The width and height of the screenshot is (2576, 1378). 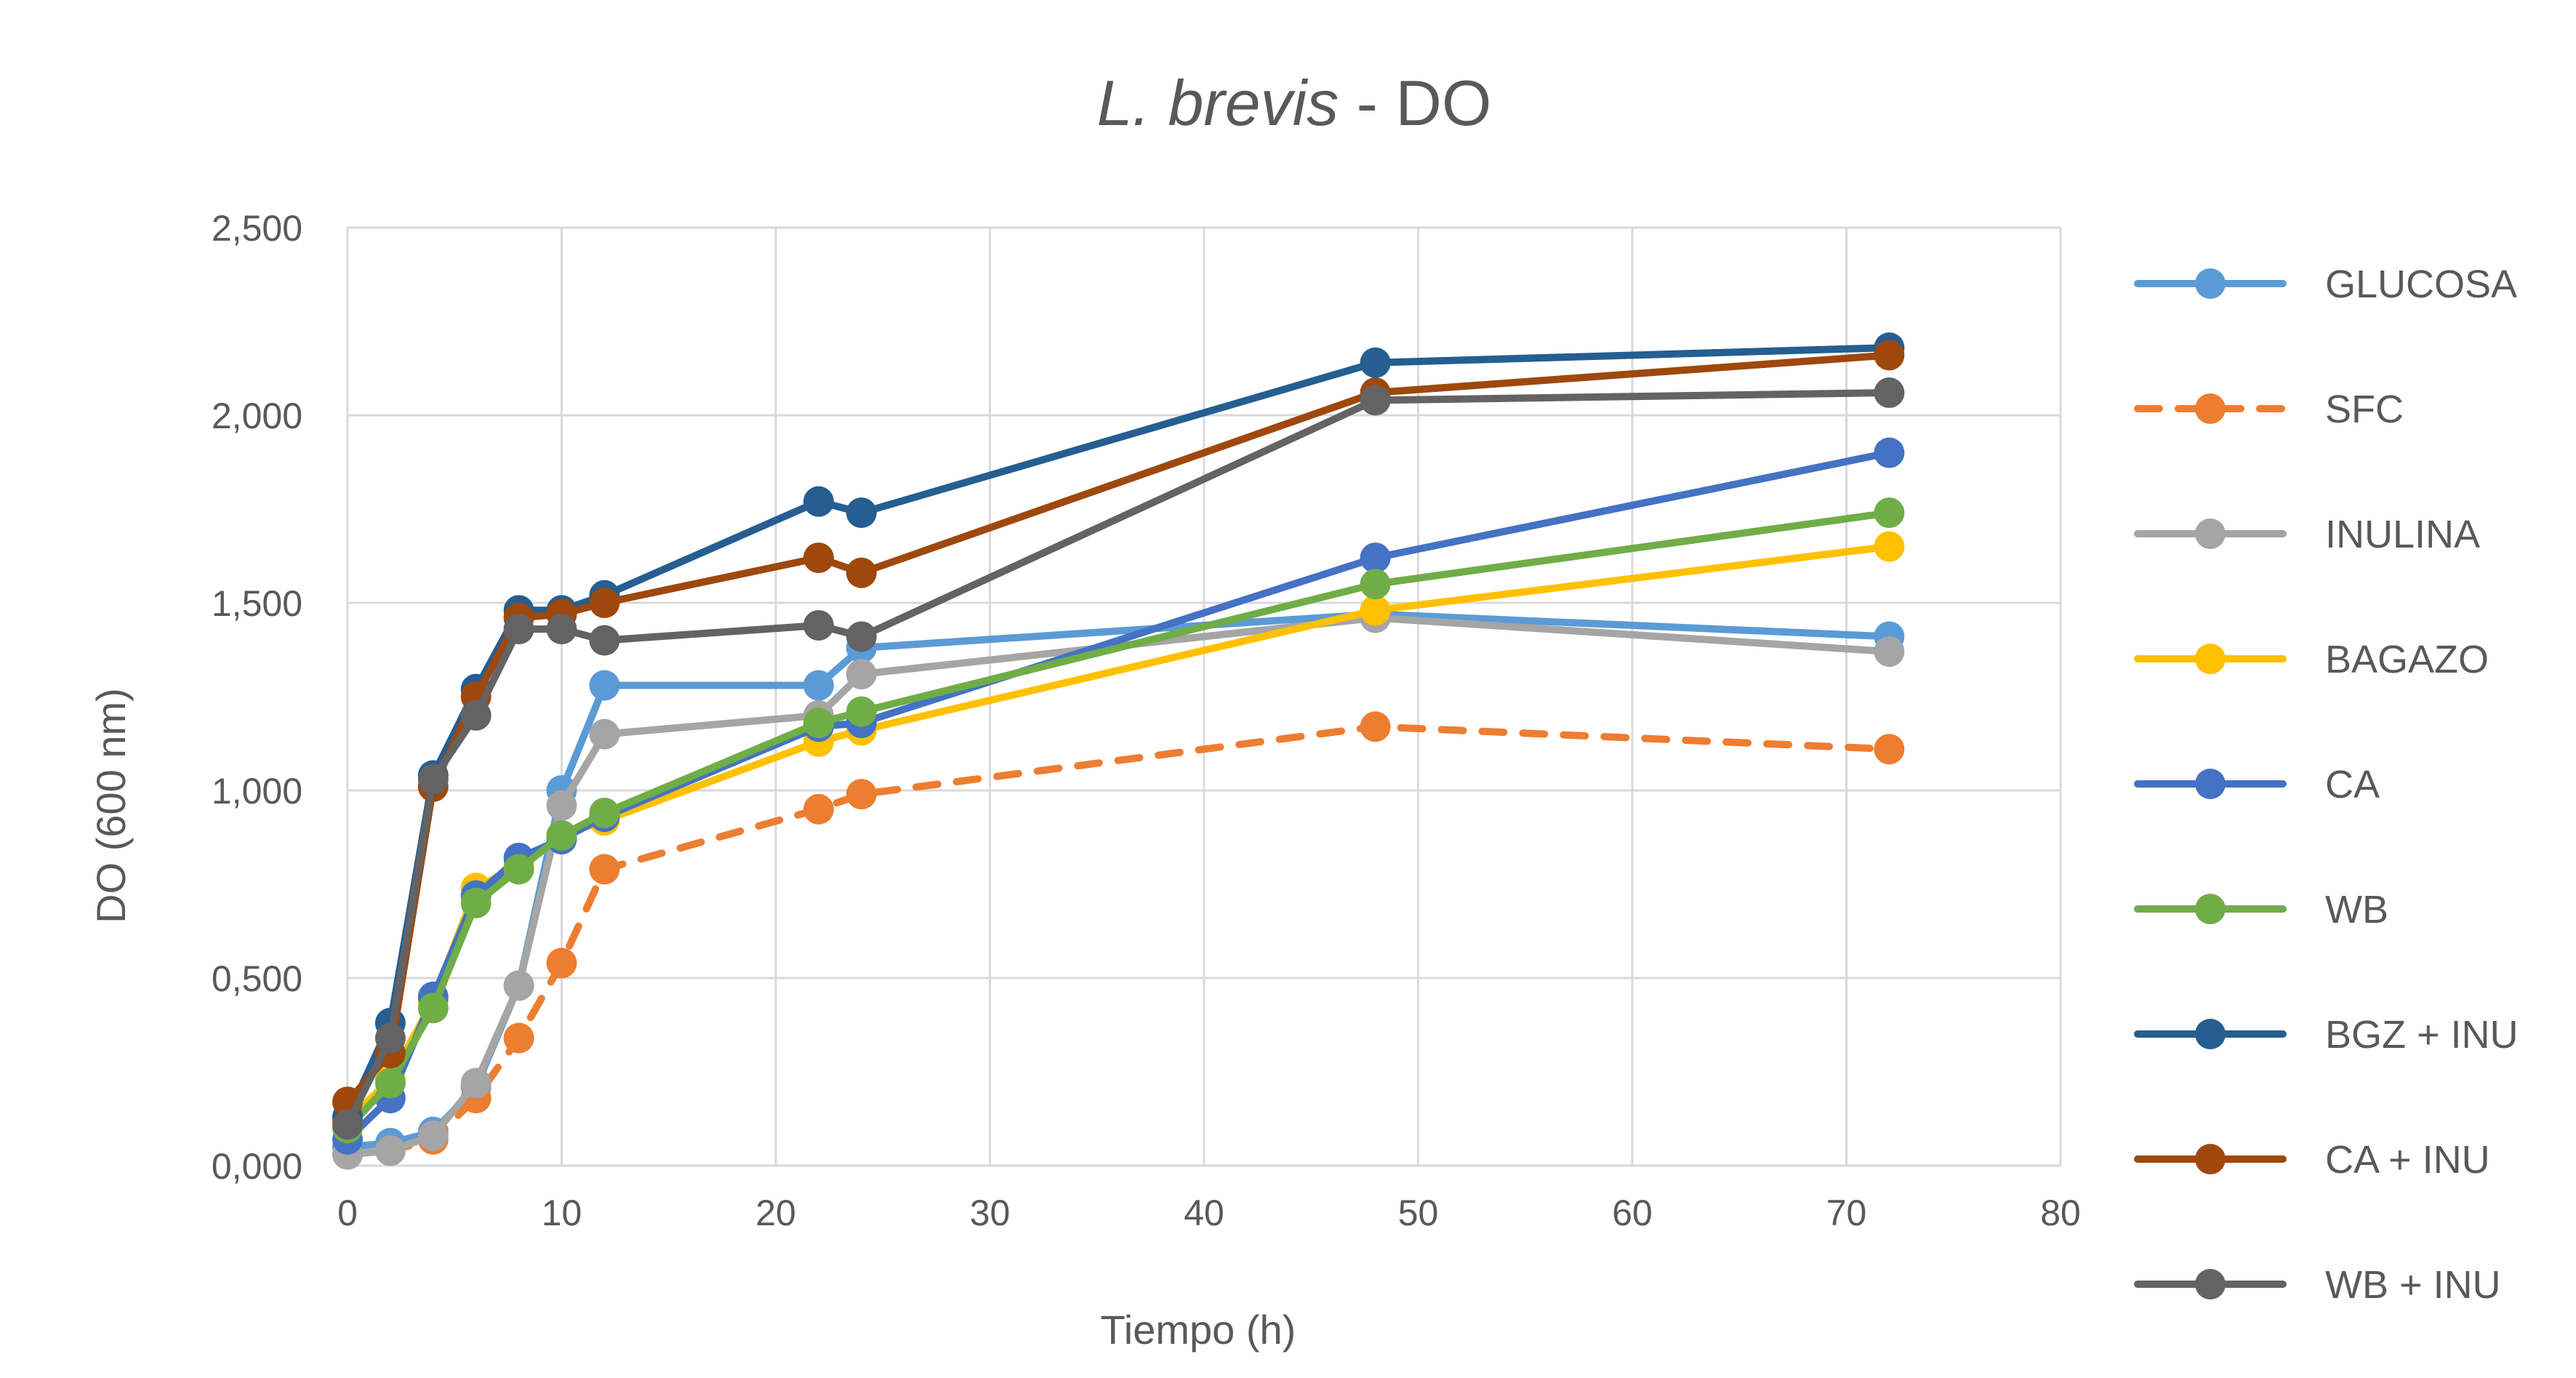 What do you see at coordinates (2407, 659) in the screenshot?
I see `legend-label: BAGAZO` at bounding box center [2407, 659].